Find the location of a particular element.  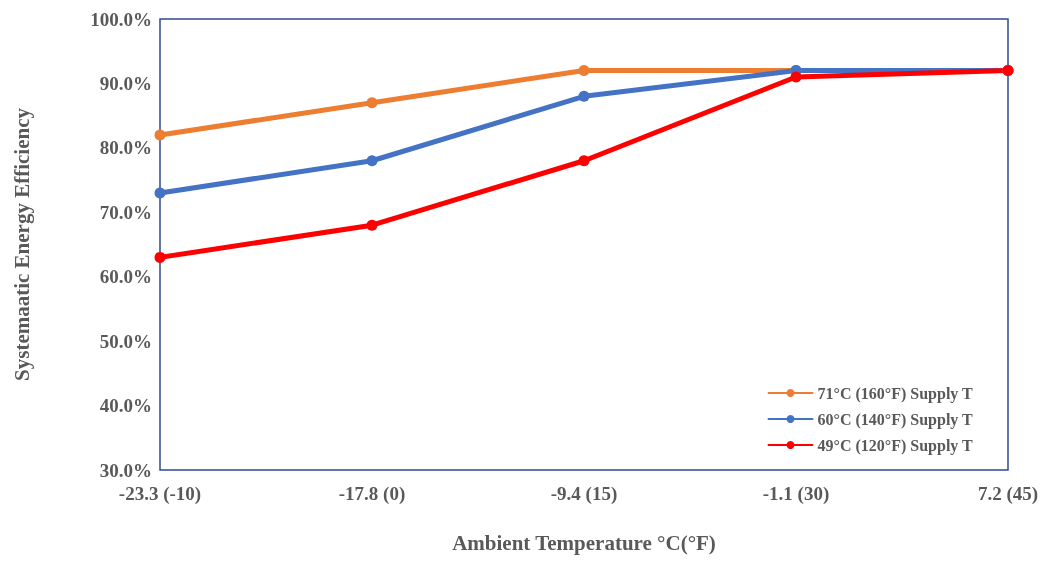

x-tick-label: -17.8 (0) is located at coordinates (372, 494).